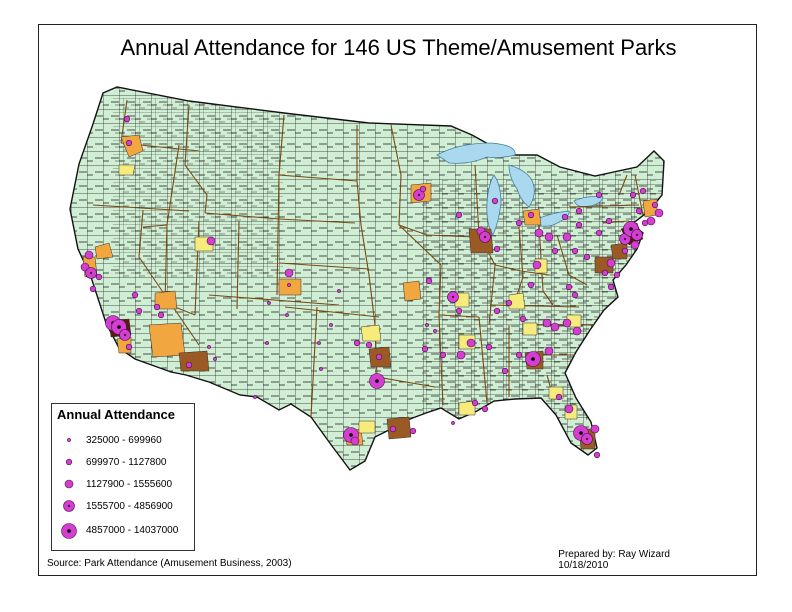 Image resolution: width=792 pixels, height=612 pixels. I want to click on legend-item: 325000 - 699960, so click(111, 440).